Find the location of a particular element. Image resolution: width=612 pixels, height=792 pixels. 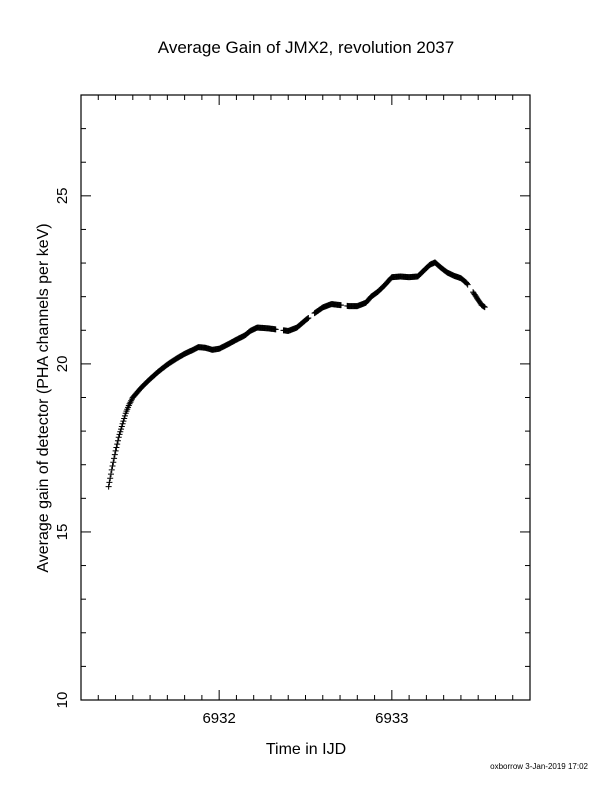

y-tick-label: 15 is located at coordinates (62, 532).